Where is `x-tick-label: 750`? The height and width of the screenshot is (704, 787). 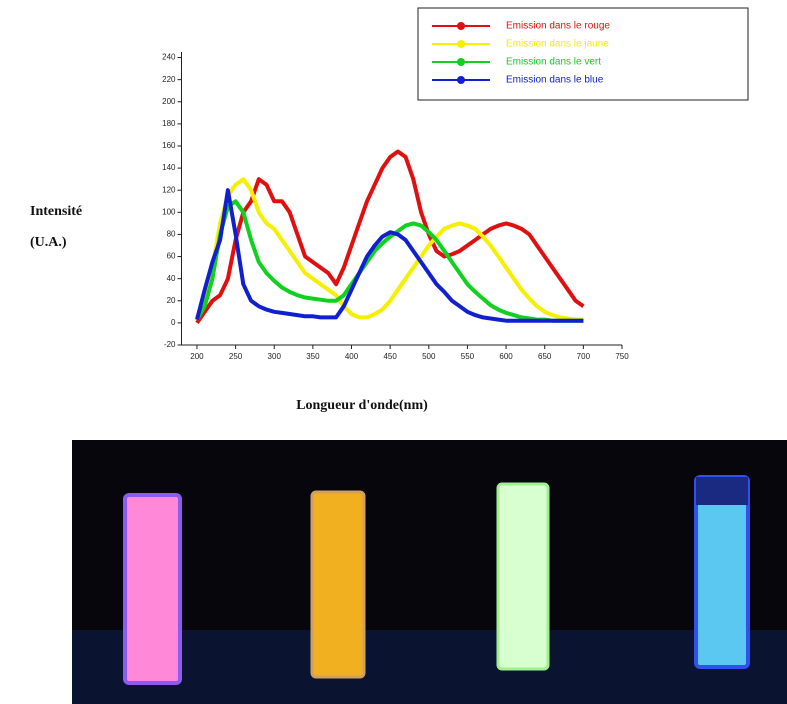
x-tick-label: 750 is located at coordinates (622, 356).